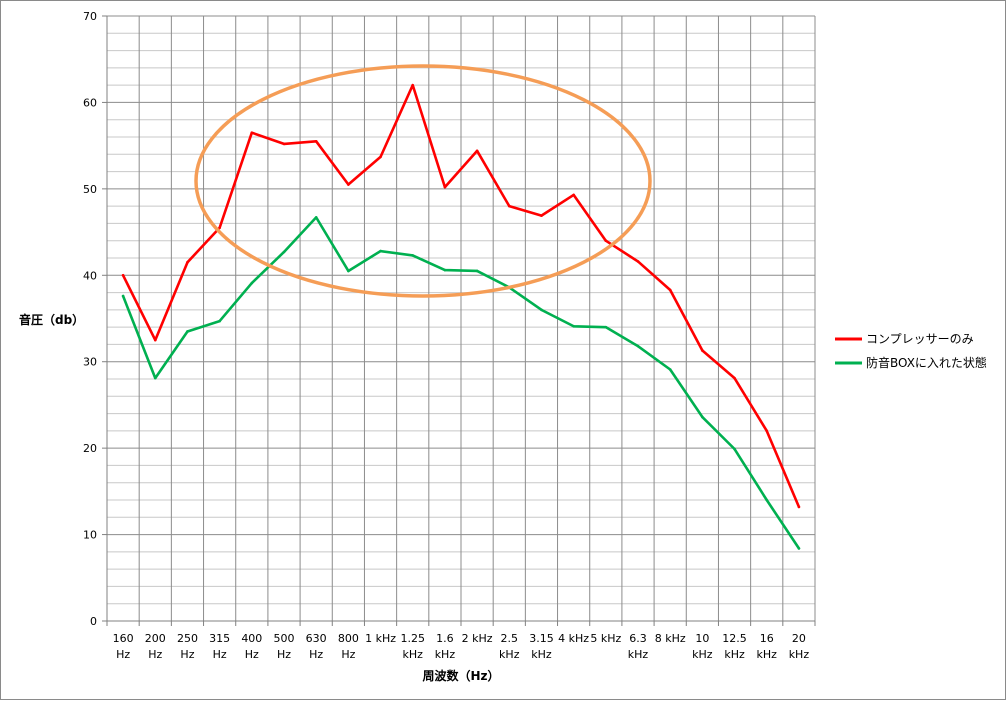 This screenshot has height=701, width=1006. What do you see at coordinates (638, 646) in the screenshot?
I see `x-tick-label: 6.3 kHz` at bounding box center [638, 646].